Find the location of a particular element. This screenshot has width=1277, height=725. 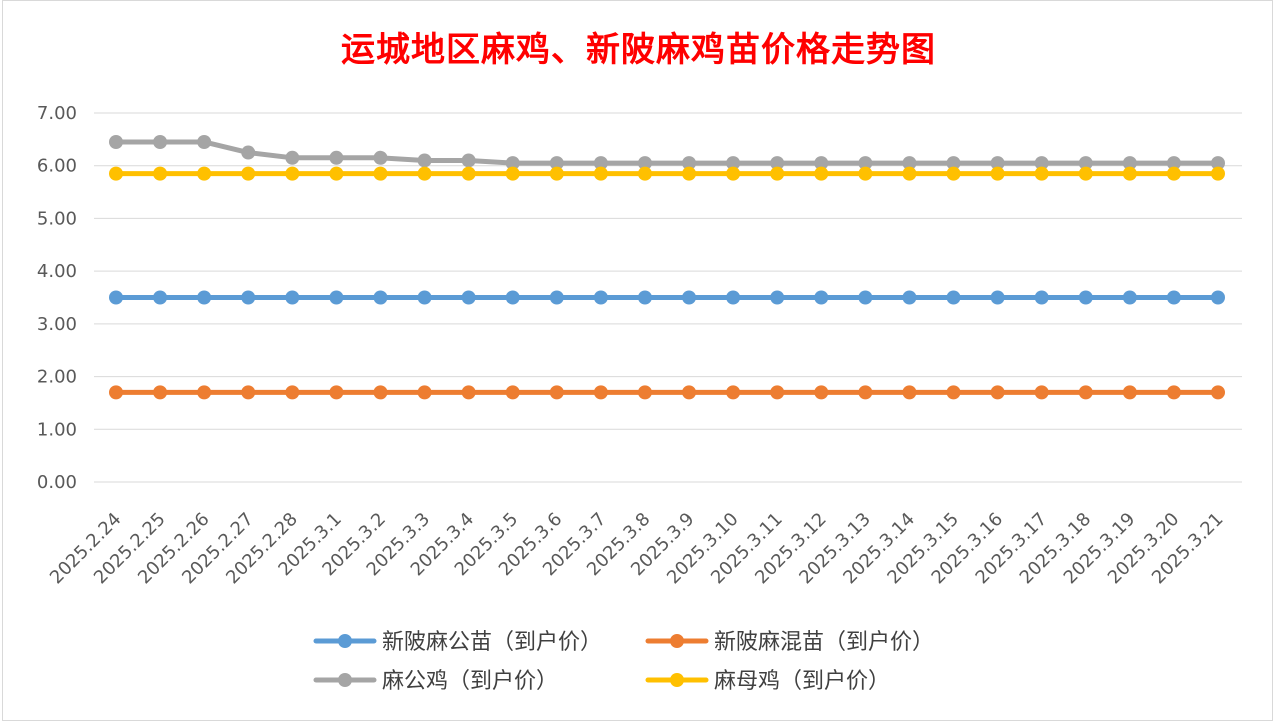

series-line is located at coordinates (667, 152).